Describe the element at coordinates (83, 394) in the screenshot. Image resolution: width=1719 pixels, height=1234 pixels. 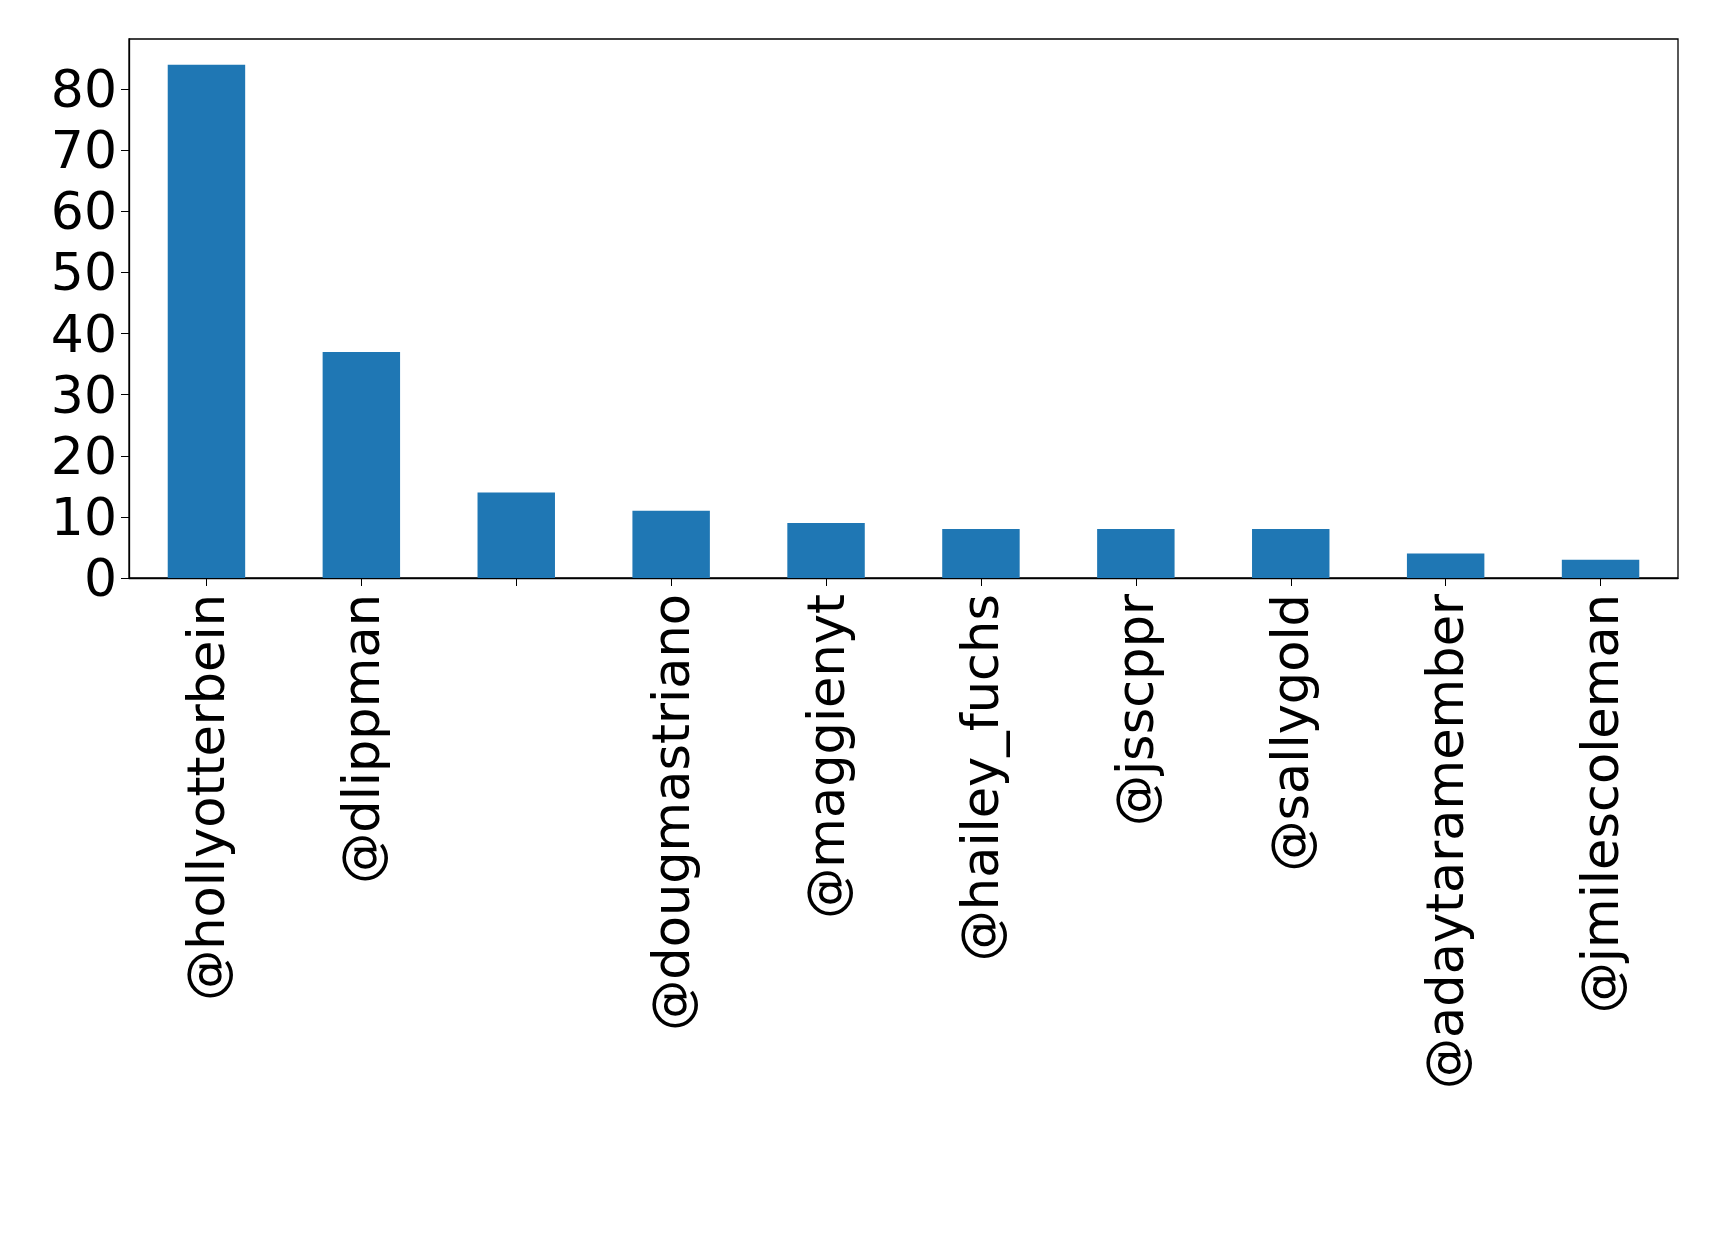
I see `y-tick-label: 30` at that location.